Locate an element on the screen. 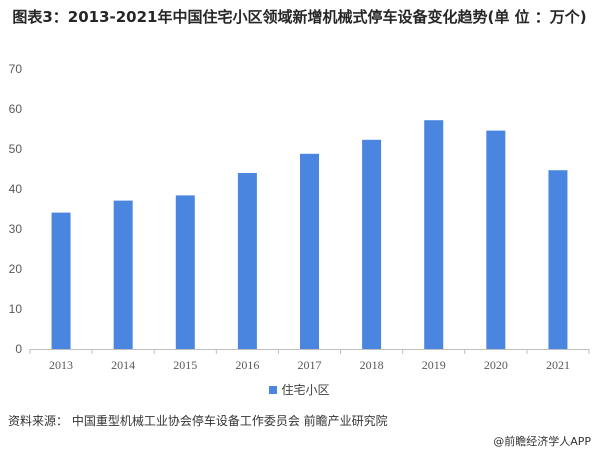 The width and height of the screenshot is (599, 452). legend: 住宅小区 is located at coordinates (299, 389).